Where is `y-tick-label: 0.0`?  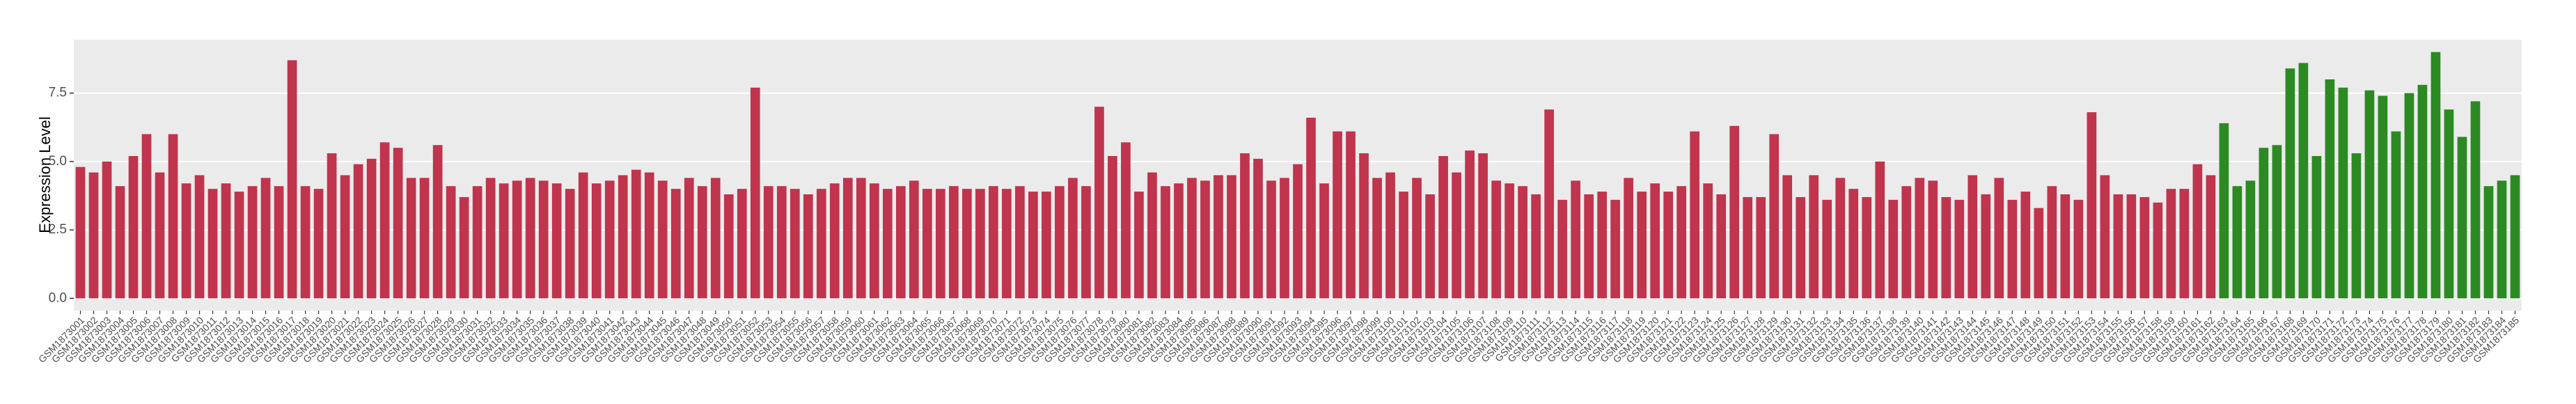 y-tick-label: 0.0 is located at coordinates (58, 297).